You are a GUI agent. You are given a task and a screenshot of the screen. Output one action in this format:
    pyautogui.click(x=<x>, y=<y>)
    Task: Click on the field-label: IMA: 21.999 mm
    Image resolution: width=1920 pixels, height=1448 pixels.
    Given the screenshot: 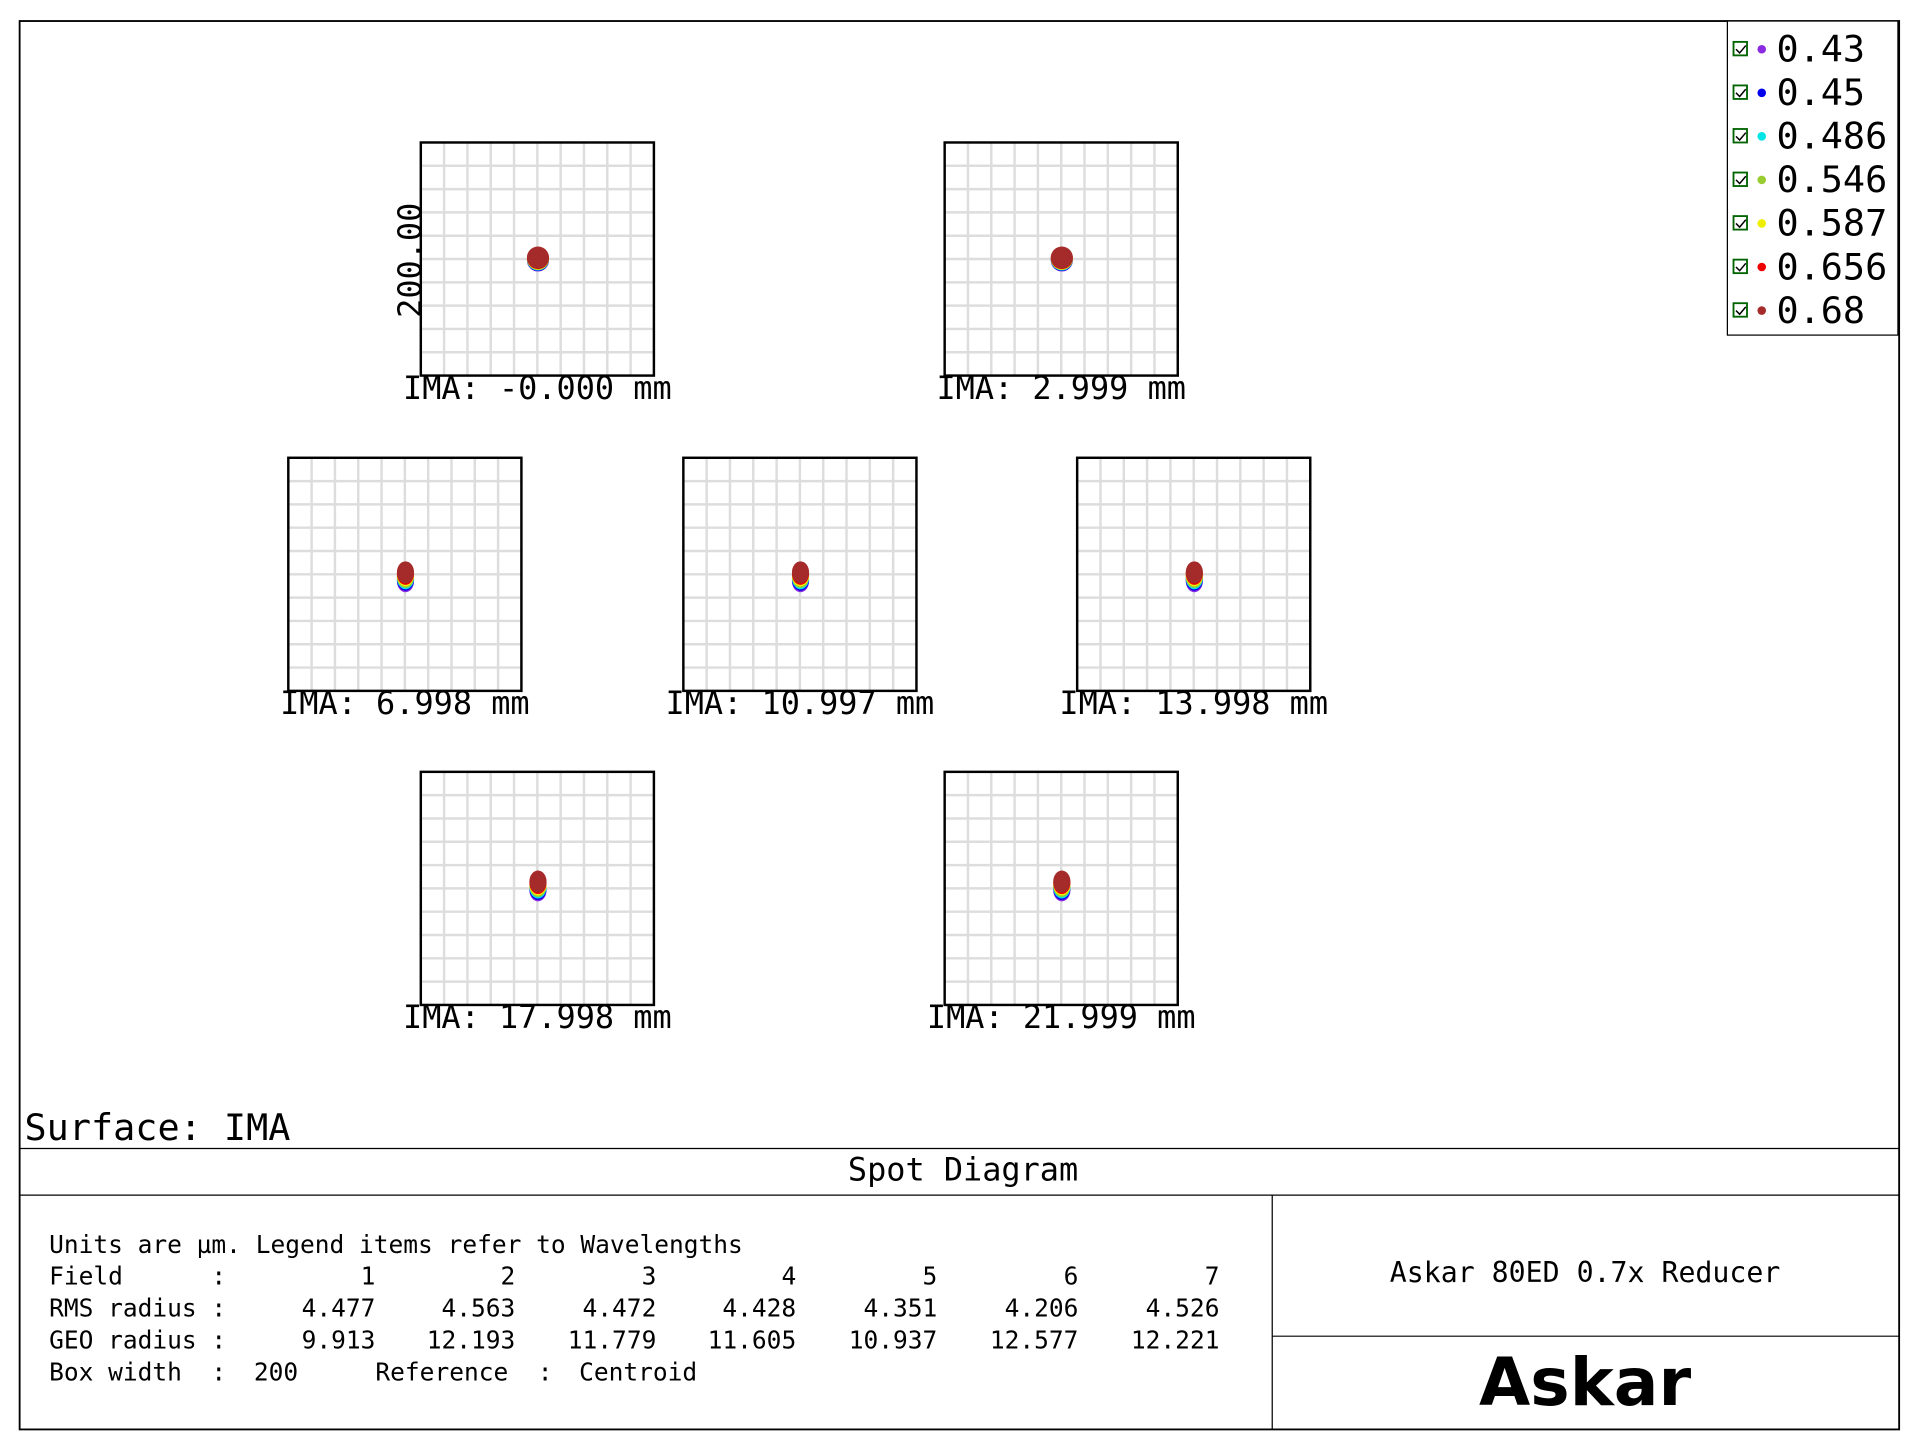 What is the action you would take?
    pyautogui.click(x=1061, y=1017)
    